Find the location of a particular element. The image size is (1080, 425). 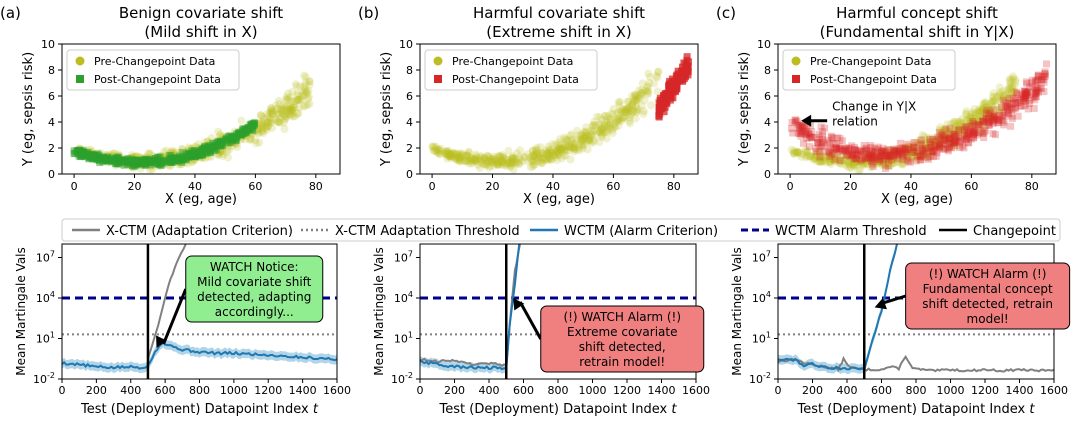

x-axis-variable: t is located at coordinates (316, 409).